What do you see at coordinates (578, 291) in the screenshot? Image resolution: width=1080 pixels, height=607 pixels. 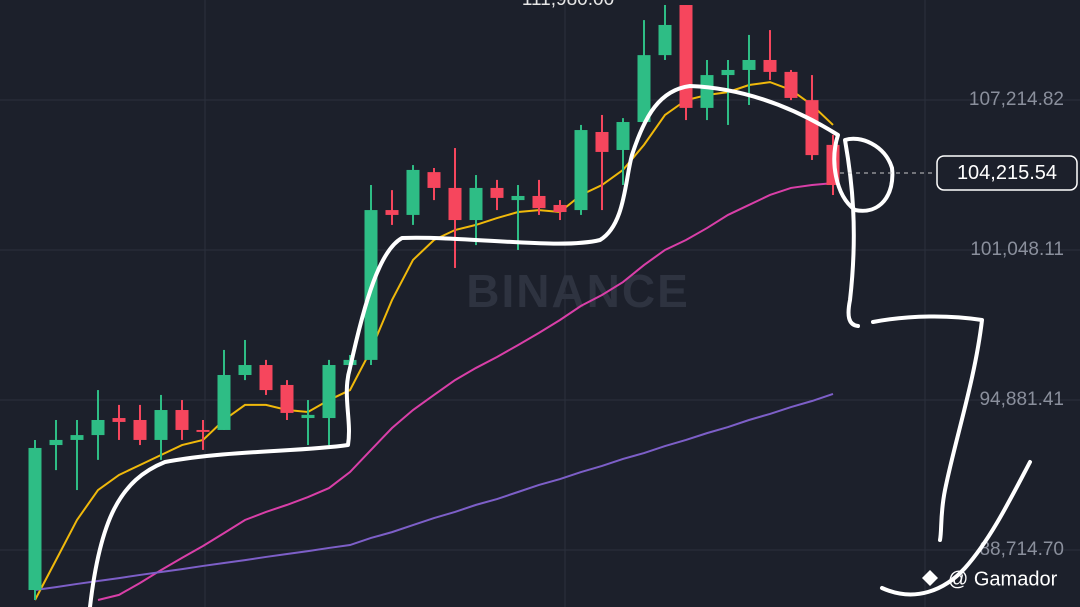 I see `watermark: BINANCE` at bounding box center [578, 291].